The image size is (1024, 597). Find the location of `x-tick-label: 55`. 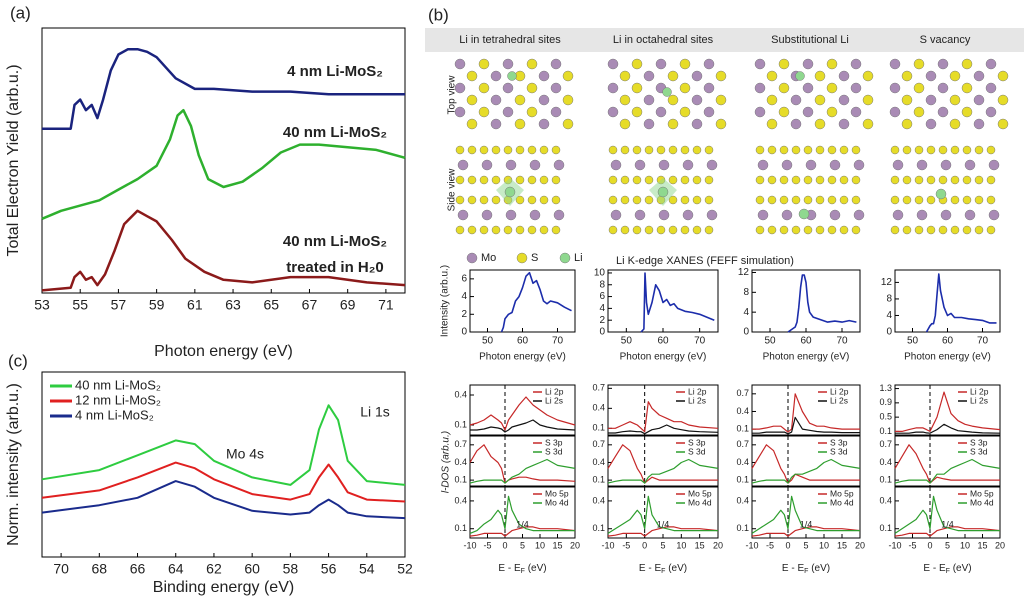

x-tick-label: 55 is located at coordinates (80, 304).